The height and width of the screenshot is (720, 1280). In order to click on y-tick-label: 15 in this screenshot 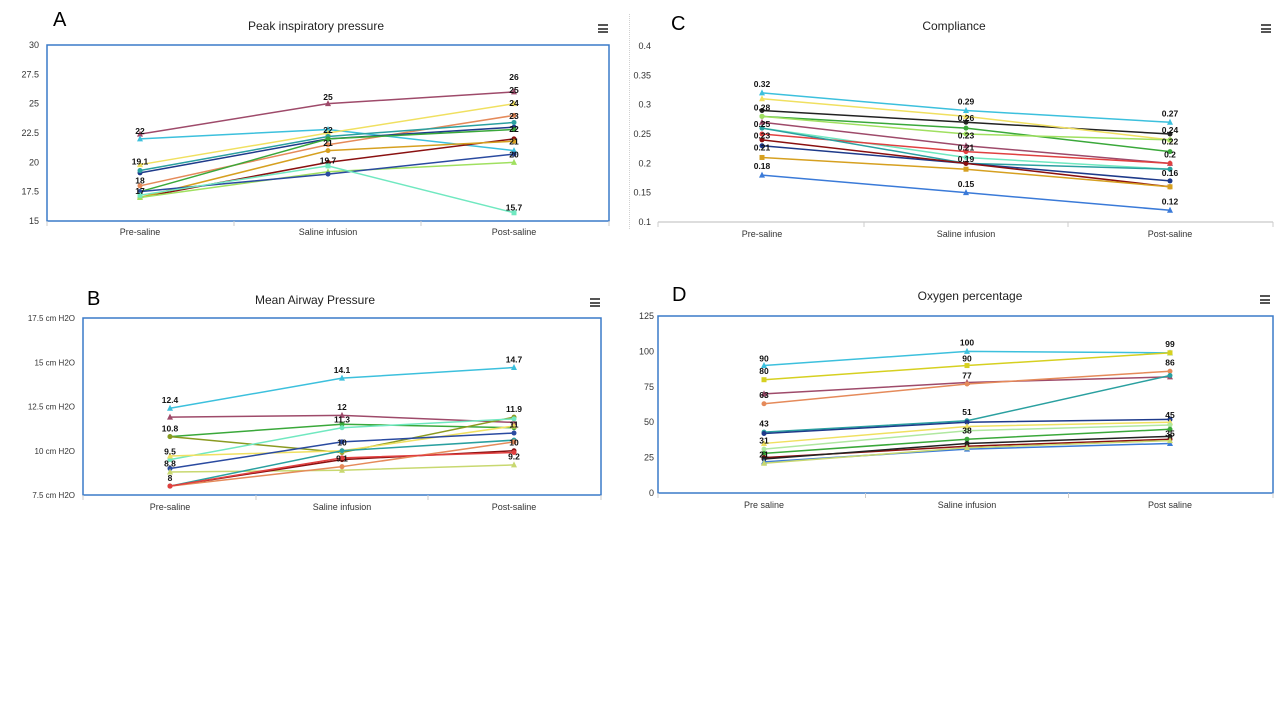, I will do `click(34, 221)`.